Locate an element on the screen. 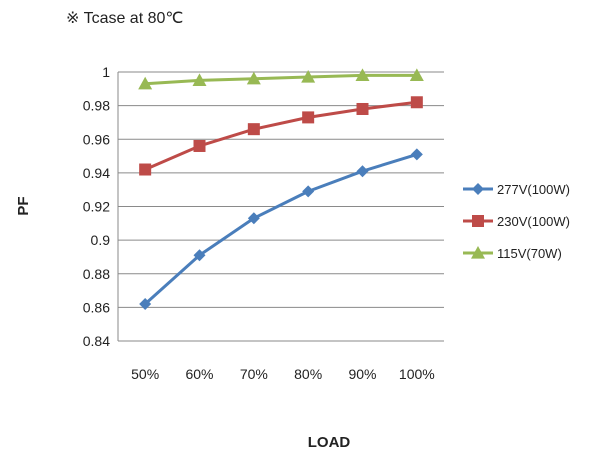  legend-label: 277V(100W) is located at coordinates (533, 189).